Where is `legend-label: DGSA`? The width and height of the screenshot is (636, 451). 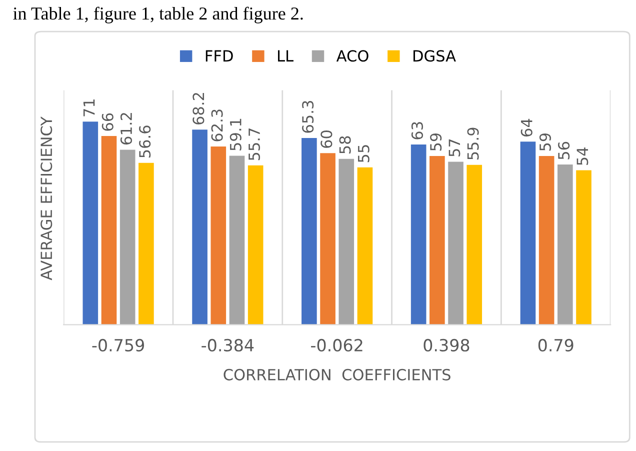 legend-label: DGSA is located at coordinates (434, 56).